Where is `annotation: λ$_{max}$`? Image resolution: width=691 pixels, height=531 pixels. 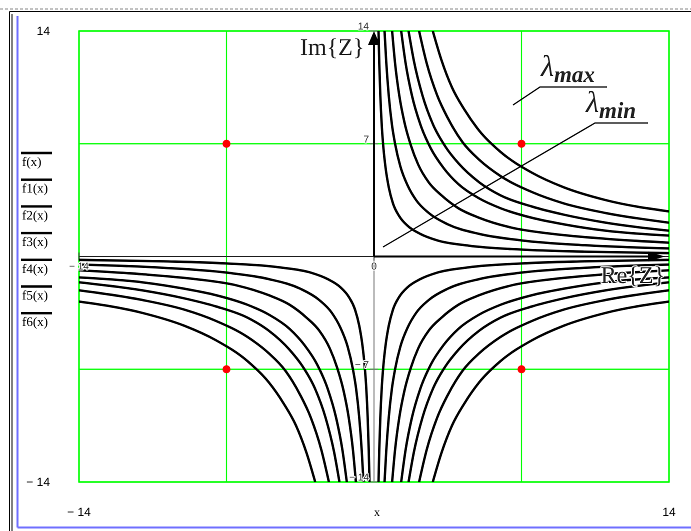
annotation: λ$_{max}$ is located at coordinates (567, 68).